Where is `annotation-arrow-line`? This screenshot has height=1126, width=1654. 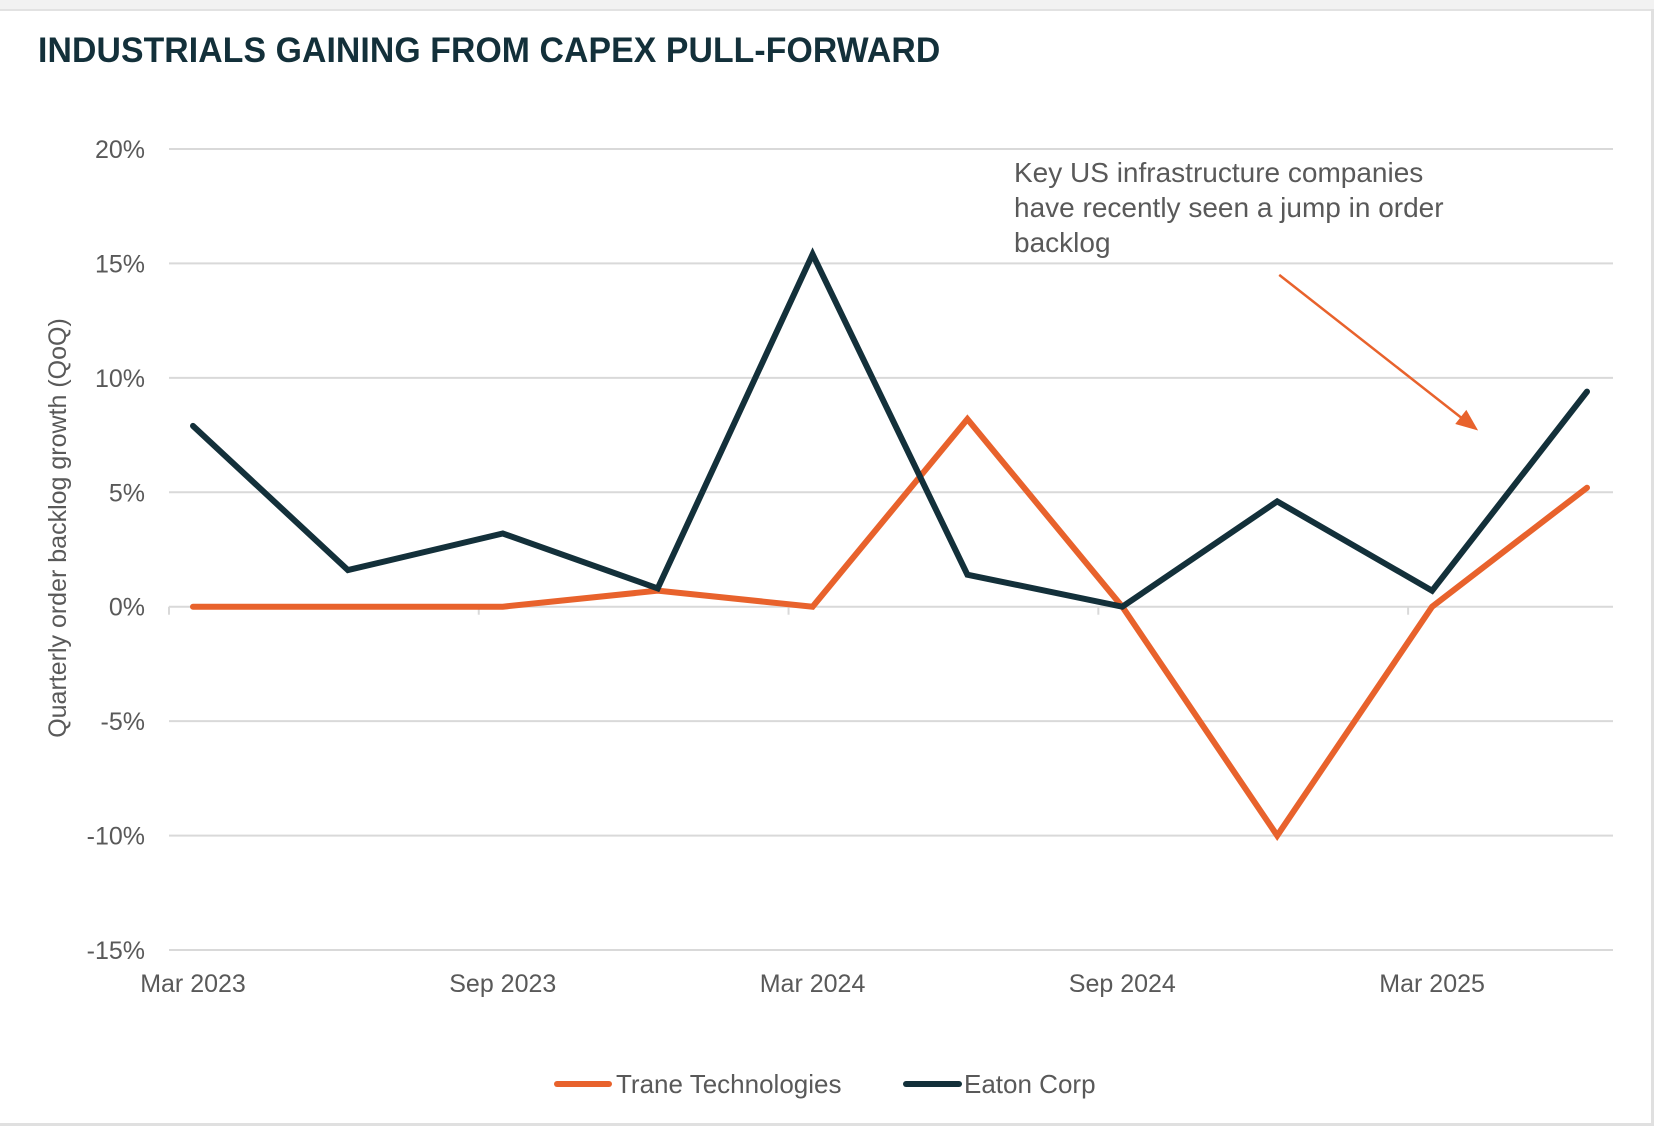
annotation-arrow-line is located at coordinates (1372, 348).